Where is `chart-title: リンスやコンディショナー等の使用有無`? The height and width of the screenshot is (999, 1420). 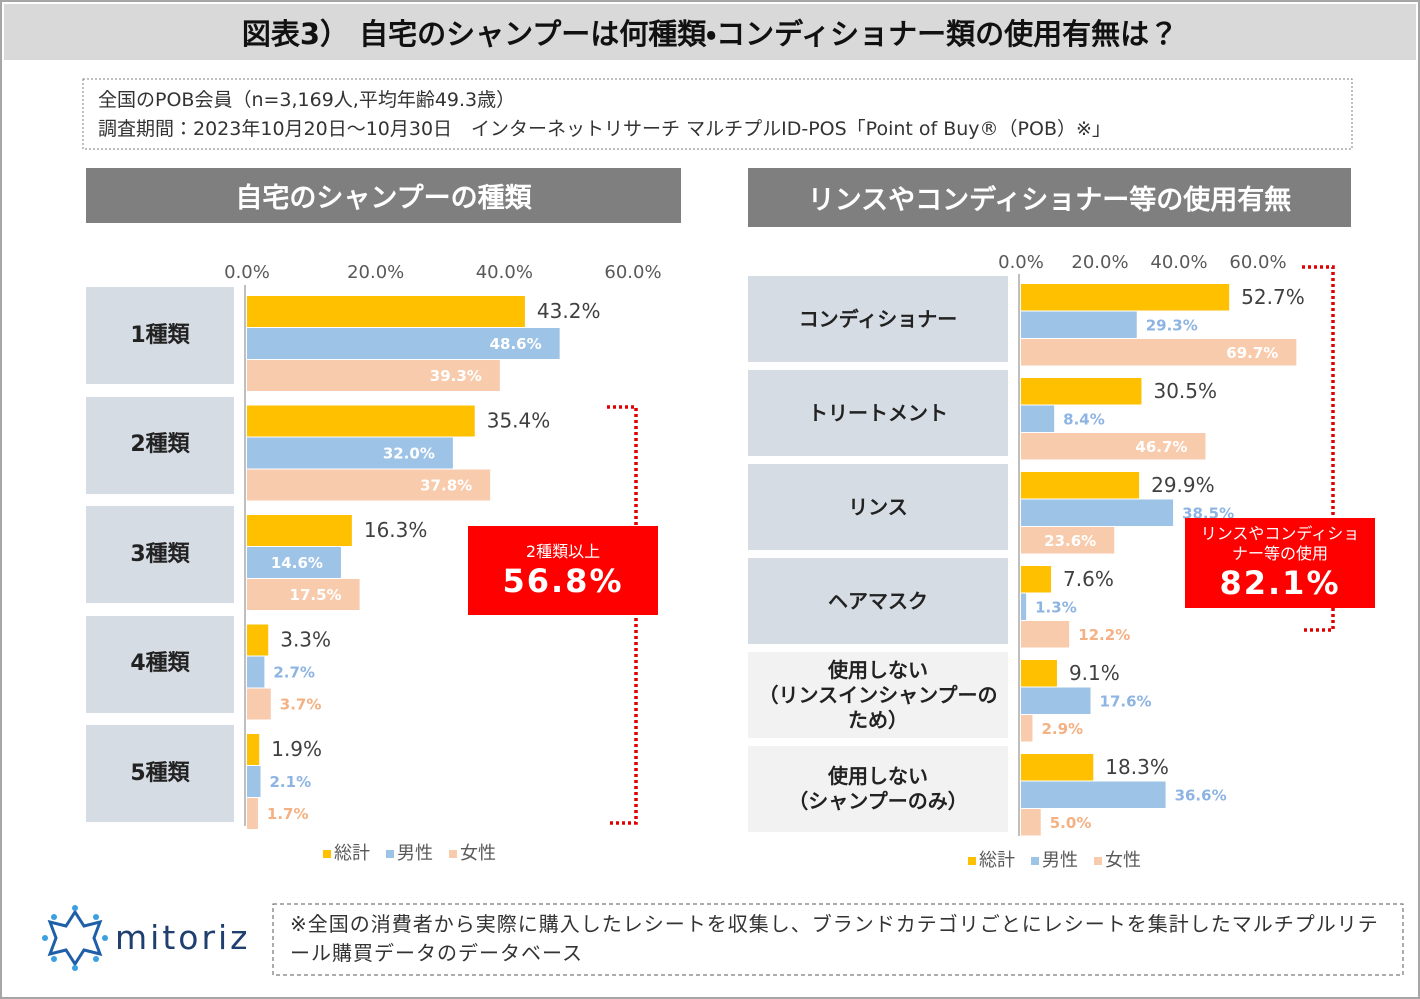
chart-title: リンスやコンディショナー等の使用有無 is located at coordinates (1049, 197).